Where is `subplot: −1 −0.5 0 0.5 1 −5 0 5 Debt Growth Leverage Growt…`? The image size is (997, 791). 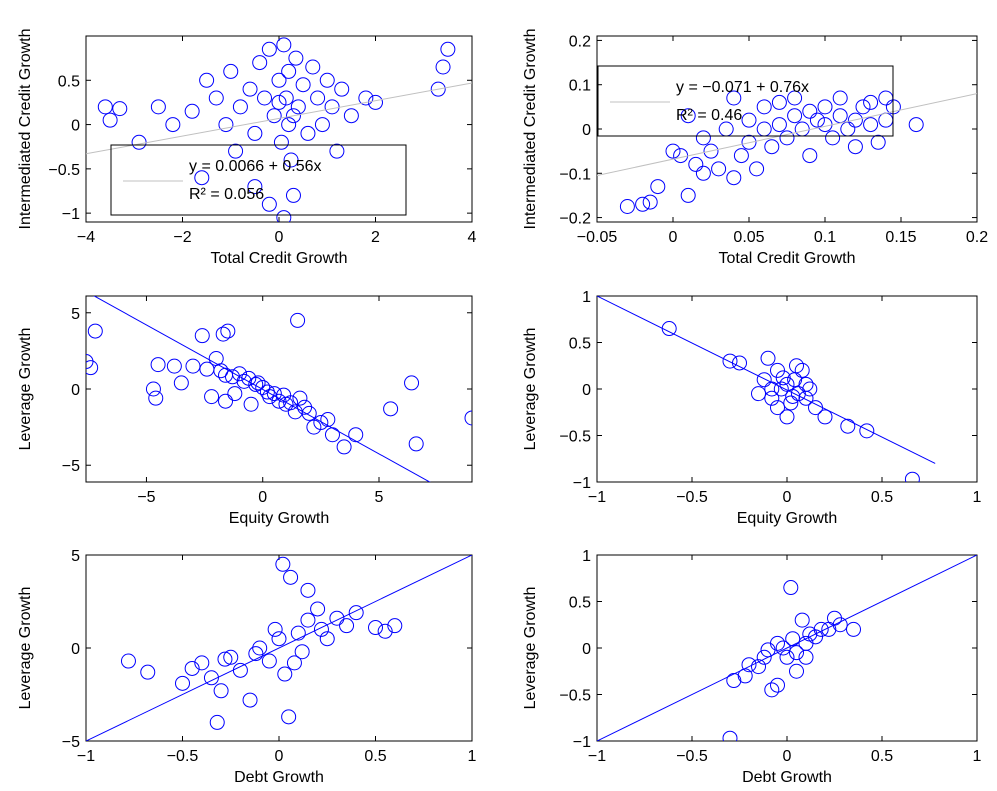 subplot: −1 −0.5 0 0.5 1 −5 0 5 Debt Growth Leverage Growt… is located at coordinates (247, 667).